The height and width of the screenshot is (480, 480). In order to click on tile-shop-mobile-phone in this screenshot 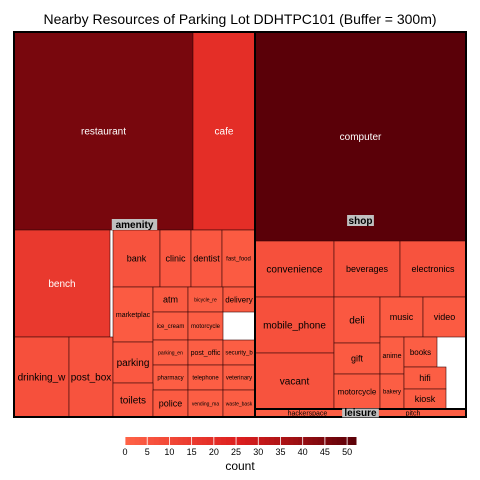, I will do `click(294, 325)`.